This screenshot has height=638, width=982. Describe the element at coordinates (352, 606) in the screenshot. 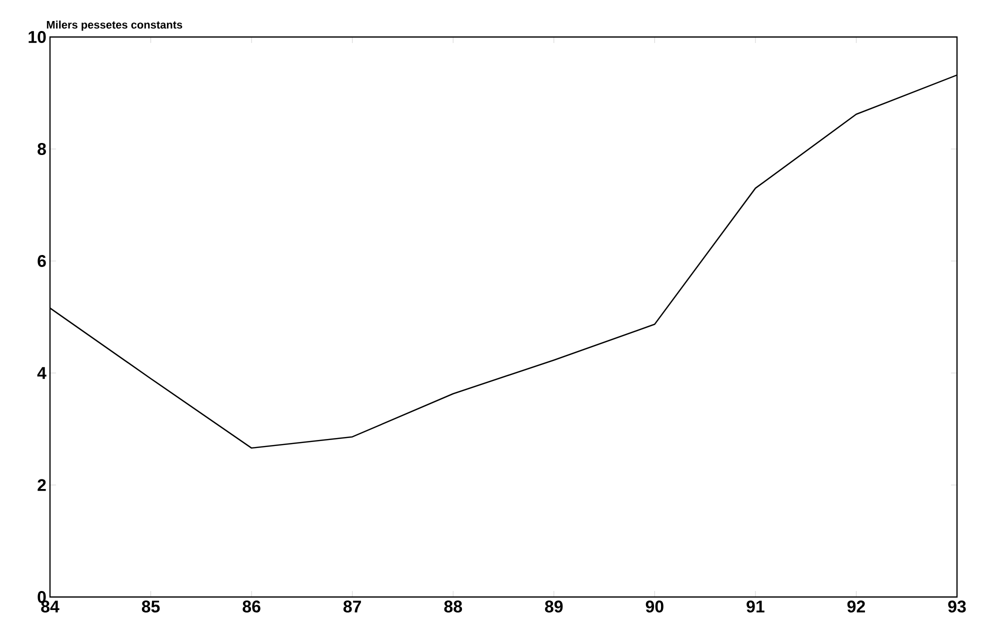

I see `x-tick-label: 87` at that location.